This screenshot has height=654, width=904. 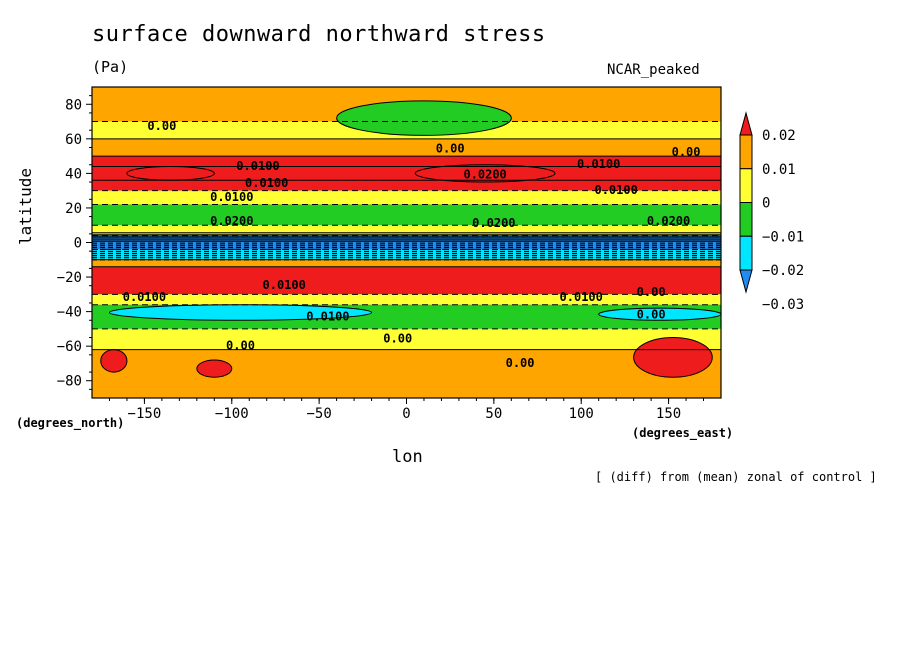 I want to click on y-tick-label: −80, so click(x=69, y=382).